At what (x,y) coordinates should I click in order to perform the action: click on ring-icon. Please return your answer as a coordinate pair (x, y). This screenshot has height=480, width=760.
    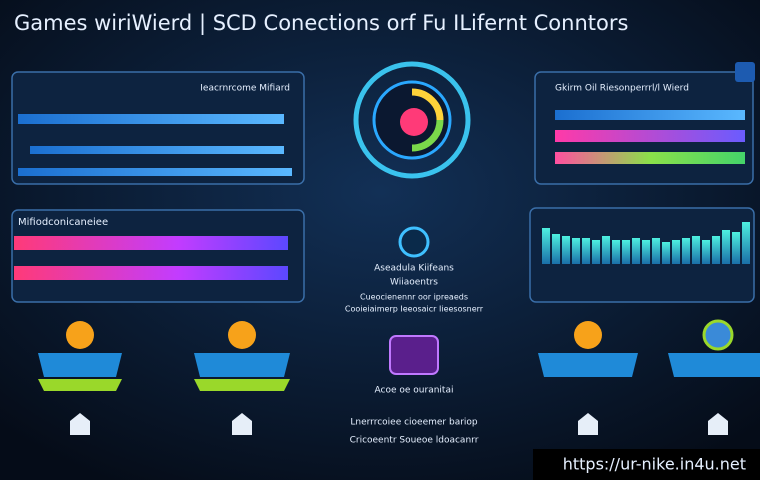
    Looking at the image, I should click on (412, 120).